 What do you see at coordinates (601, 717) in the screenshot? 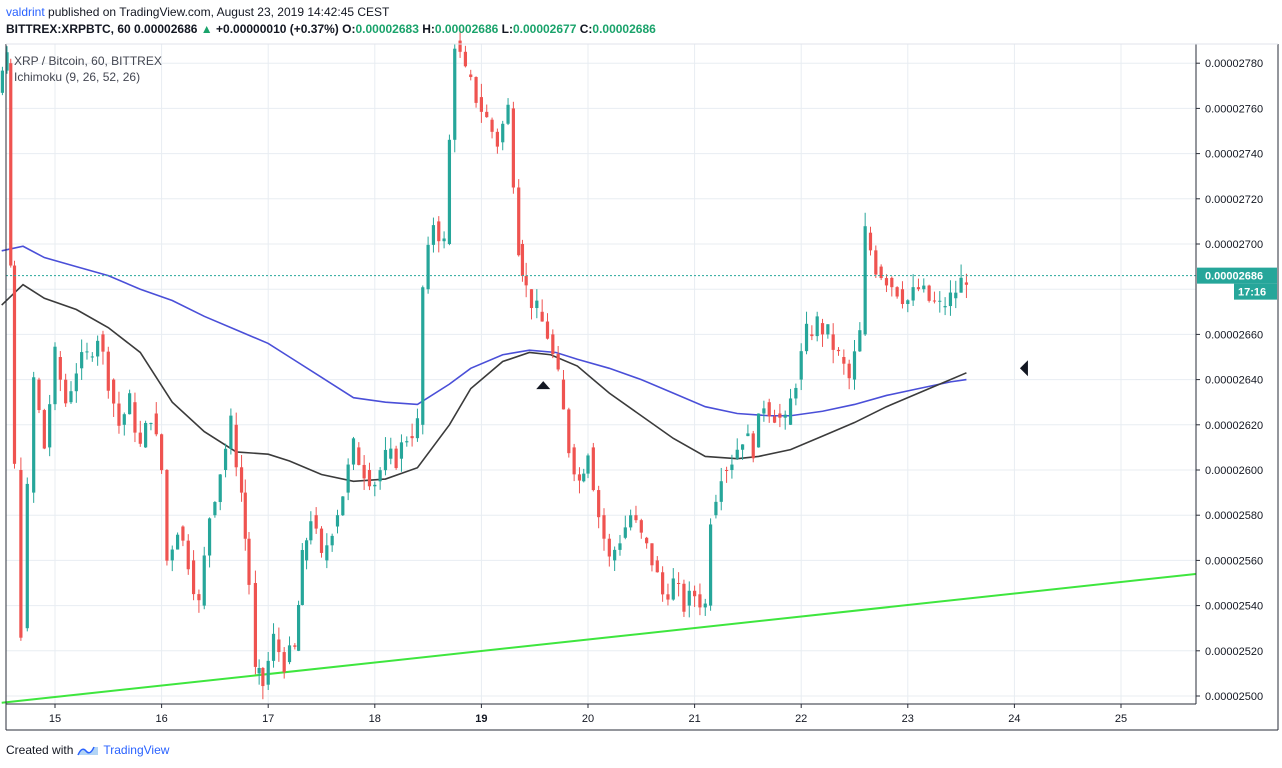
I see `time-axis` at bounding box center [601, 717].